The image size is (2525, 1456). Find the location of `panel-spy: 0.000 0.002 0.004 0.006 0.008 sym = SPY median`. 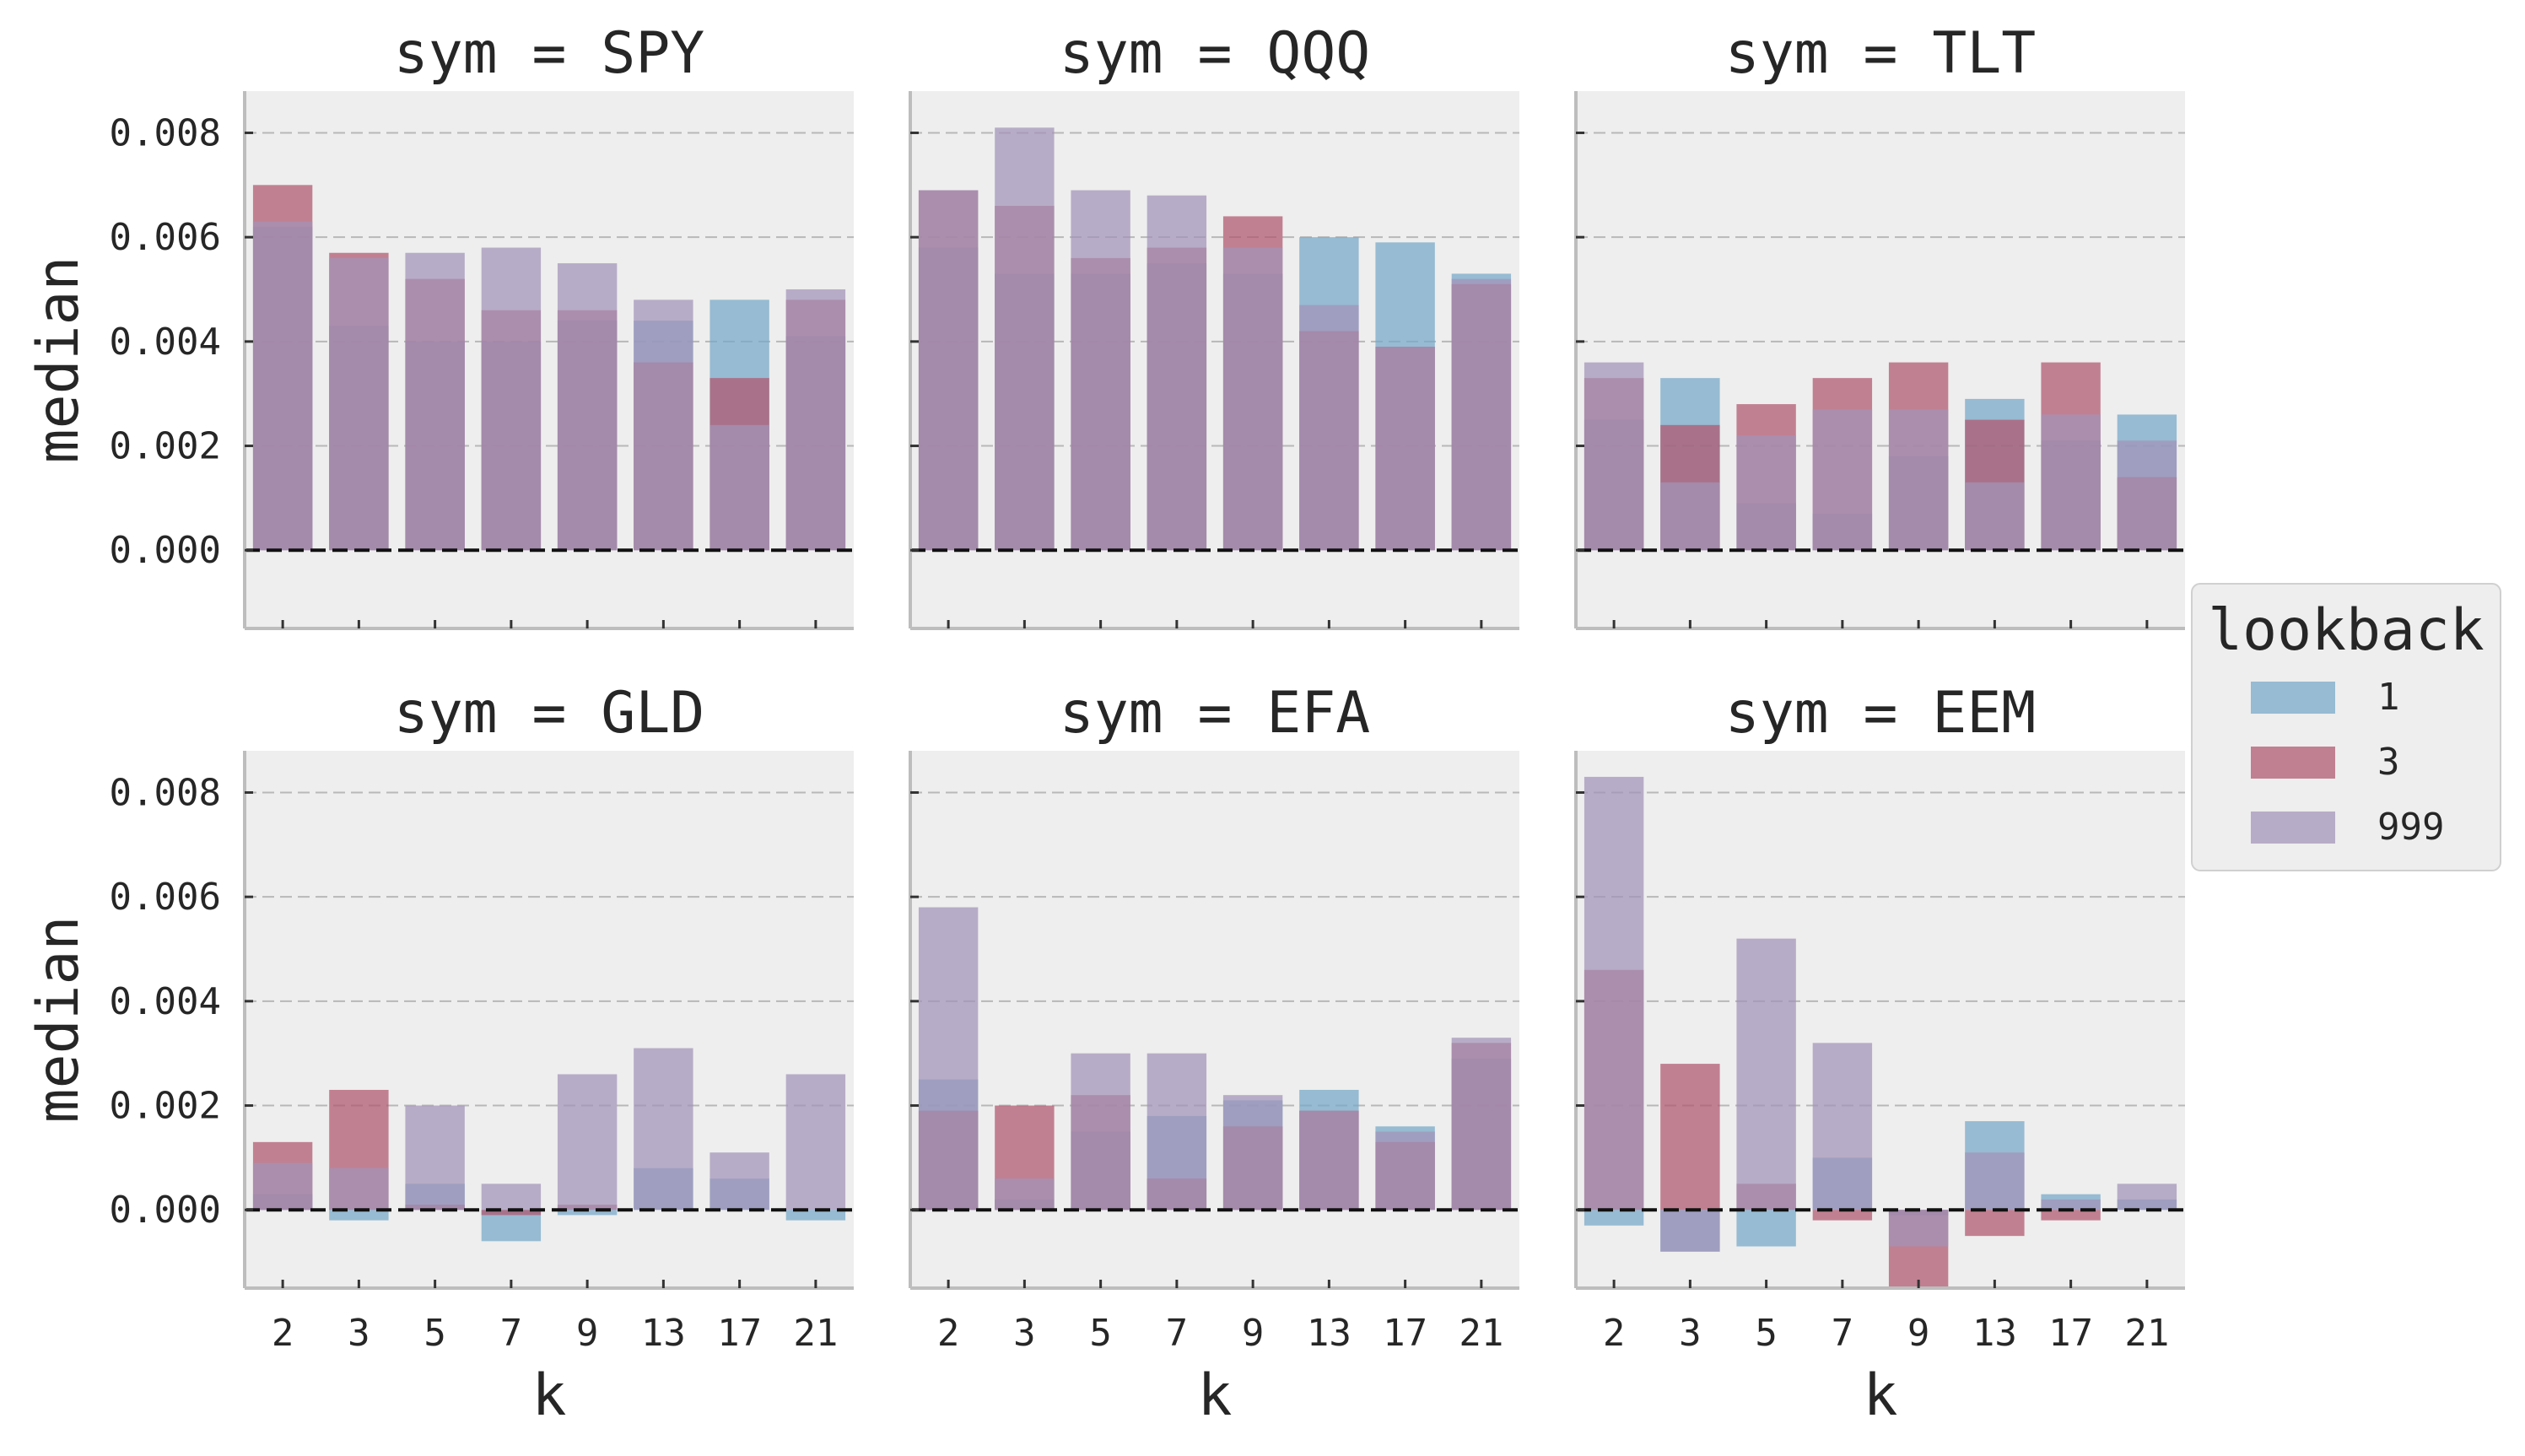

panel-spy: 0.000 0.002 0.004 0.006 0.008 sym = SPY median is located at coordinates (439, 325).